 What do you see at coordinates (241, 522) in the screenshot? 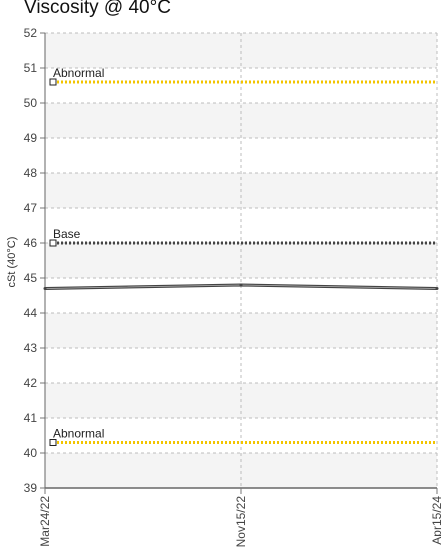
I see `x-tick-label: Nov15/22` at bounding box center [241, 522].